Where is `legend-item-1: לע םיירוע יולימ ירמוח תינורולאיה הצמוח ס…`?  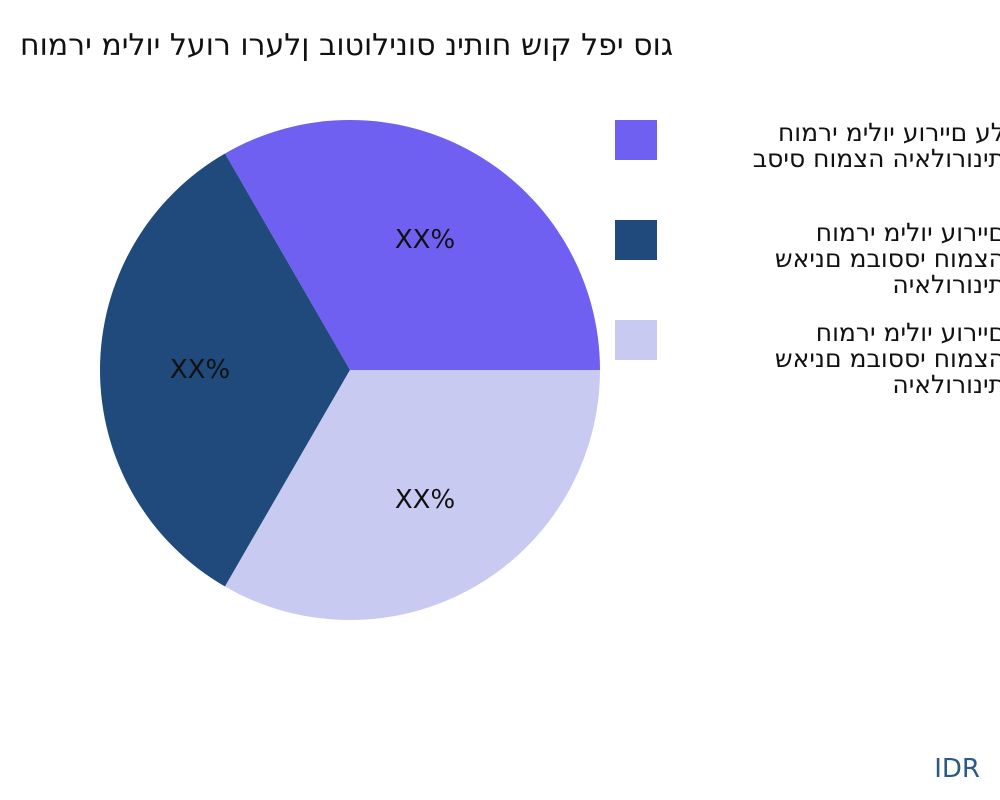
legend-item-1: לע םיירוע יולימ ירמוח תינורולאיה הצמוח ס… is located at coordinates (807, 168).